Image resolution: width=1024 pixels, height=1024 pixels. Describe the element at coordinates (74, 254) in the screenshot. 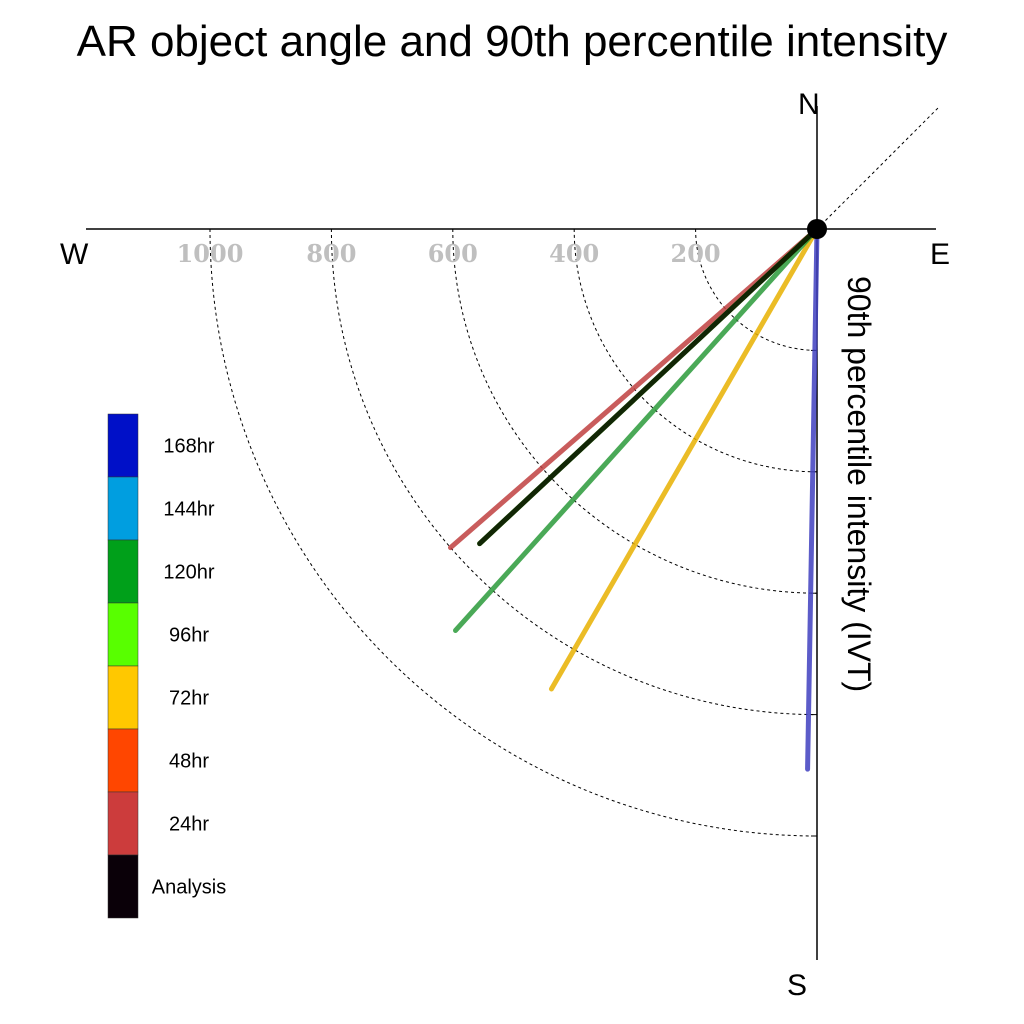

I see `west-label: W` at that location.